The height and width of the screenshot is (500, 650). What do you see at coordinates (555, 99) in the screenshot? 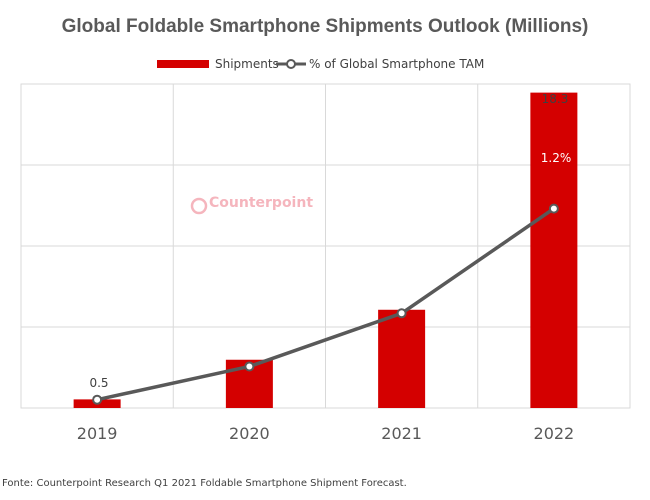
I see `data-label-2022-shipments: 18.3` at bounding box center [555, 99].